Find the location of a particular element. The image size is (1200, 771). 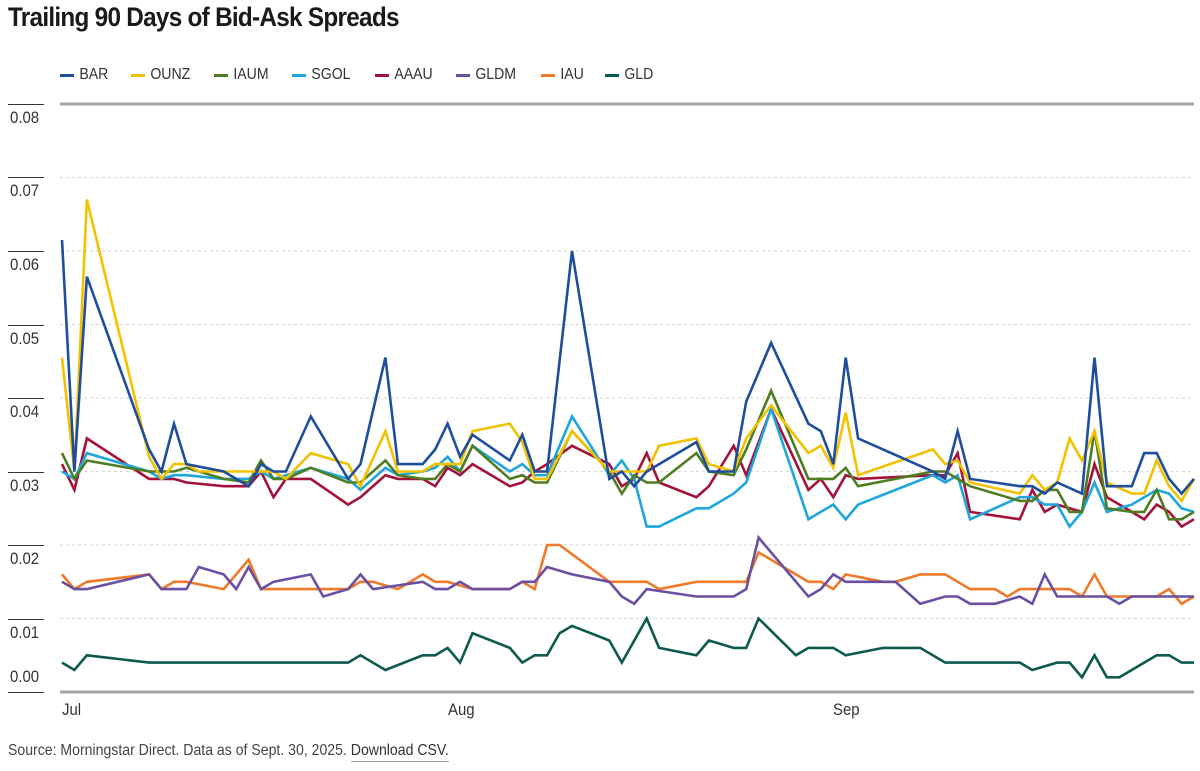

series-line-gld is located at coordinates (627, 647).